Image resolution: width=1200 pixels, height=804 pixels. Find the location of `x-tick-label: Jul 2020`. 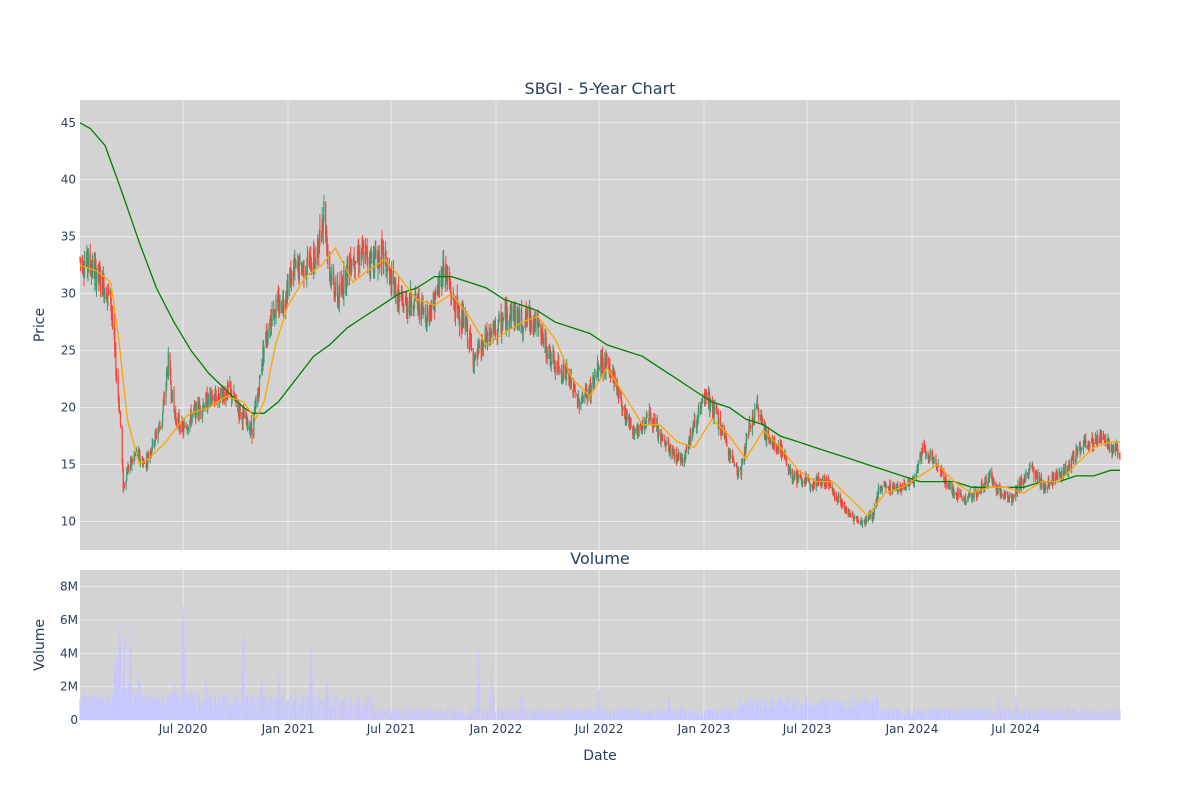

x-tick-label: Jul 2020 is located at coordinates (183, 729).